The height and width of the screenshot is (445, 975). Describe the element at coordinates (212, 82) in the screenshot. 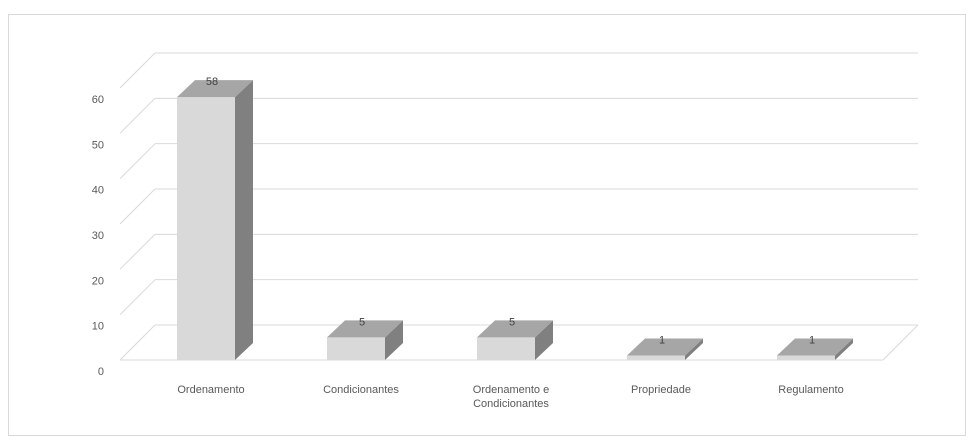

I see `data-label: 58` at that location.